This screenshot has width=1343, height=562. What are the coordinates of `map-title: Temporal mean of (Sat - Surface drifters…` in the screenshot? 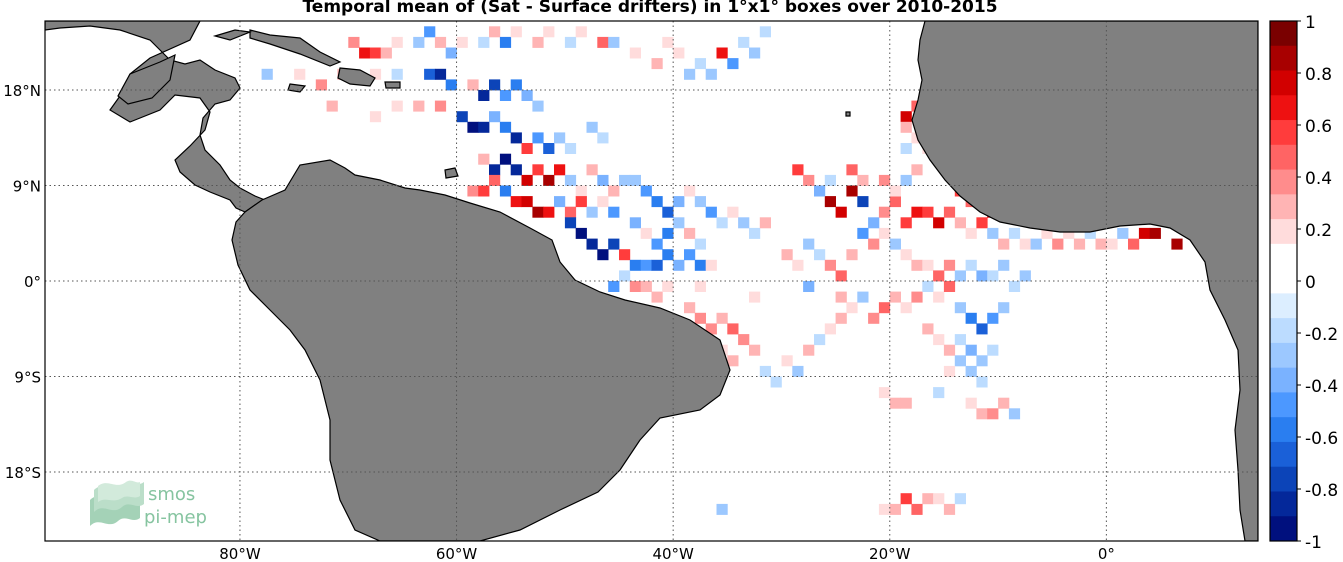 It's located at (650, 8).